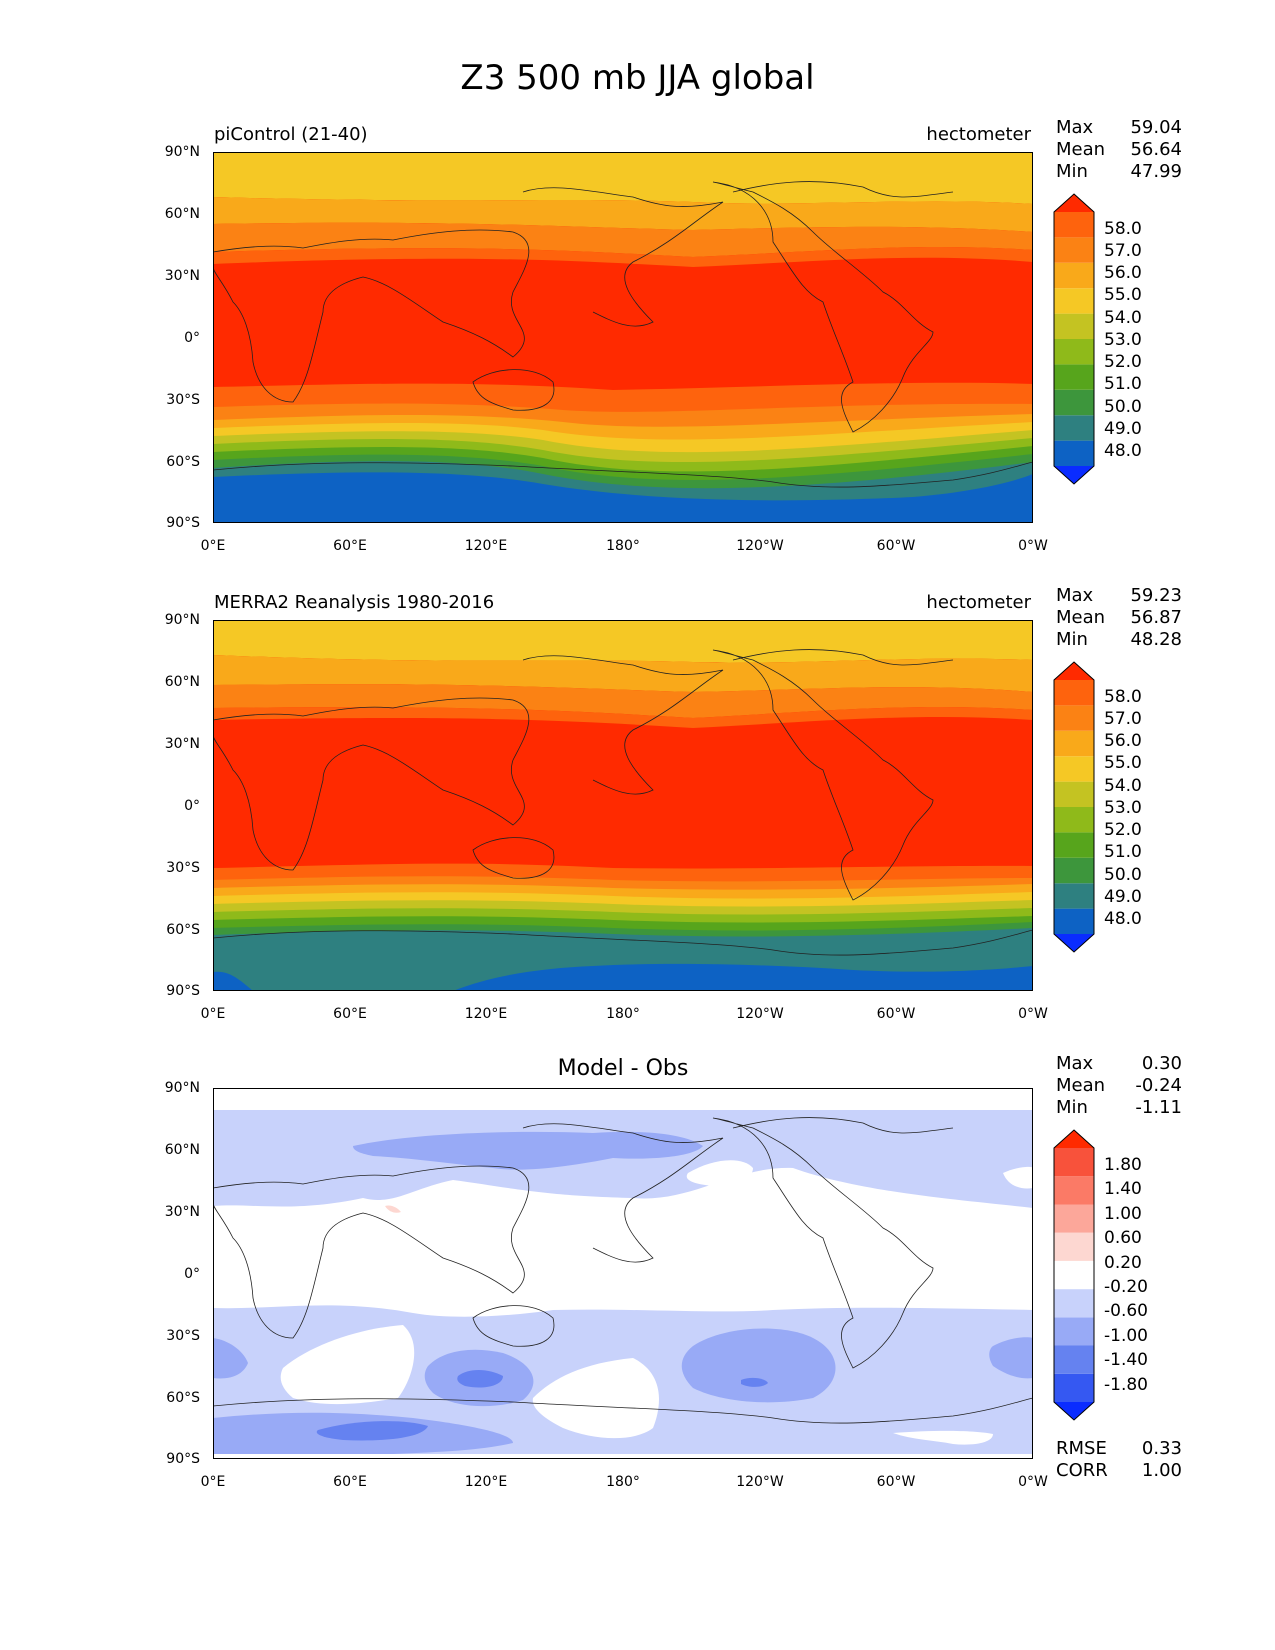 The image size is (1275, 1650). I want to click on stat-mean-value: 56.87, so click(1156, 617).